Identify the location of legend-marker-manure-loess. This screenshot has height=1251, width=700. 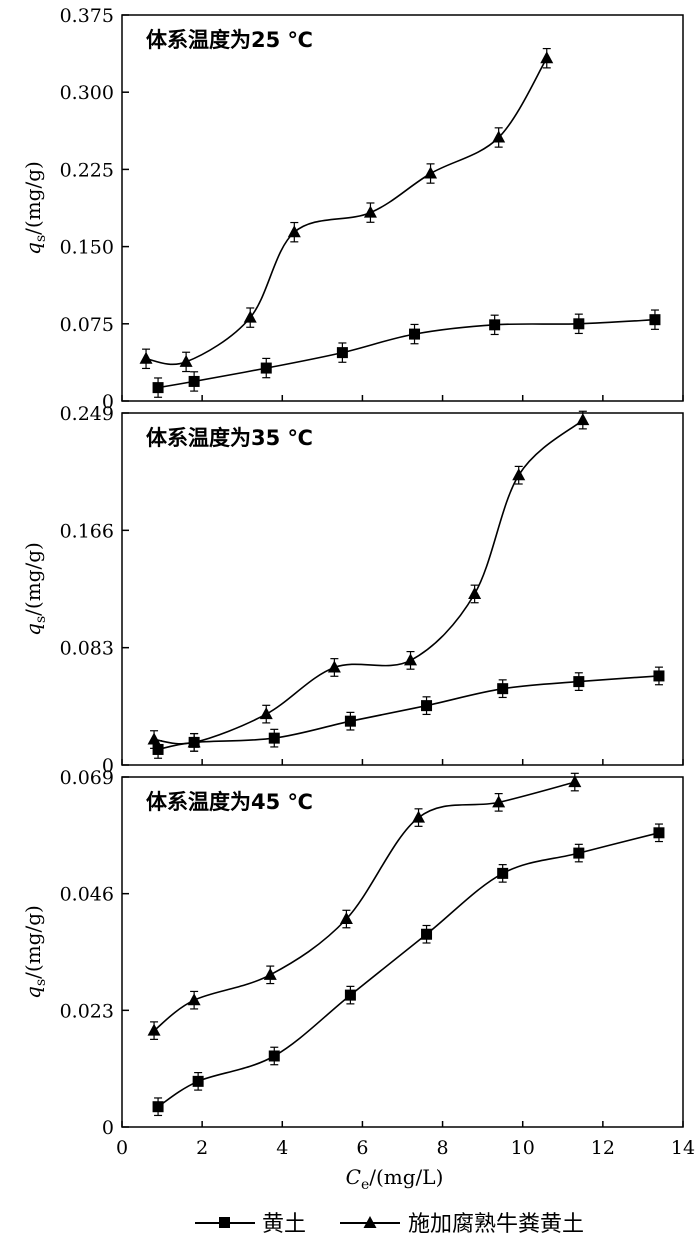
(370, 1222).